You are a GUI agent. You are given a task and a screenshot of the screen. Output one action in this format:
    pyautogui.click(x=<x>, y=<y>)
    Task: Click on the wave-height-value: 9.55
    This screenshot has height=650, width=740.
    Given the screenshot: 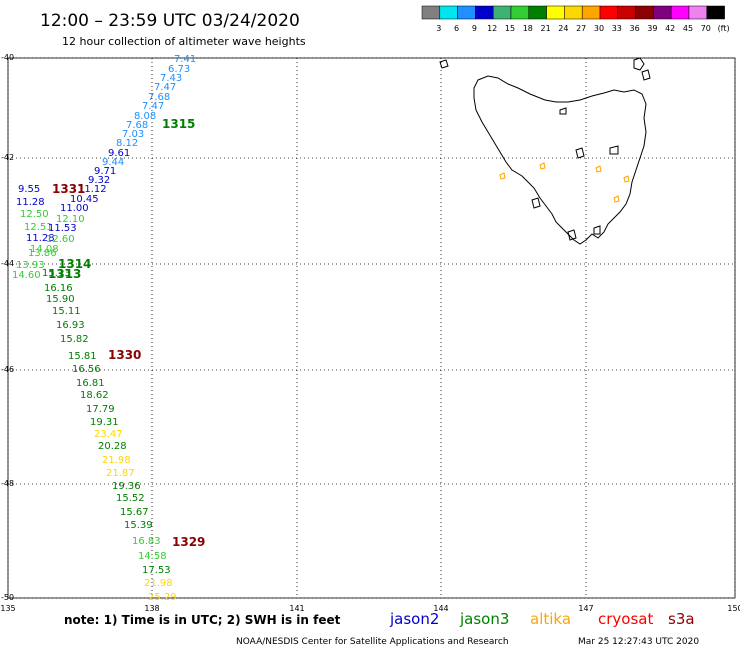 What is the action you would take?
    pyautogui.click(x=29, y=189)
    